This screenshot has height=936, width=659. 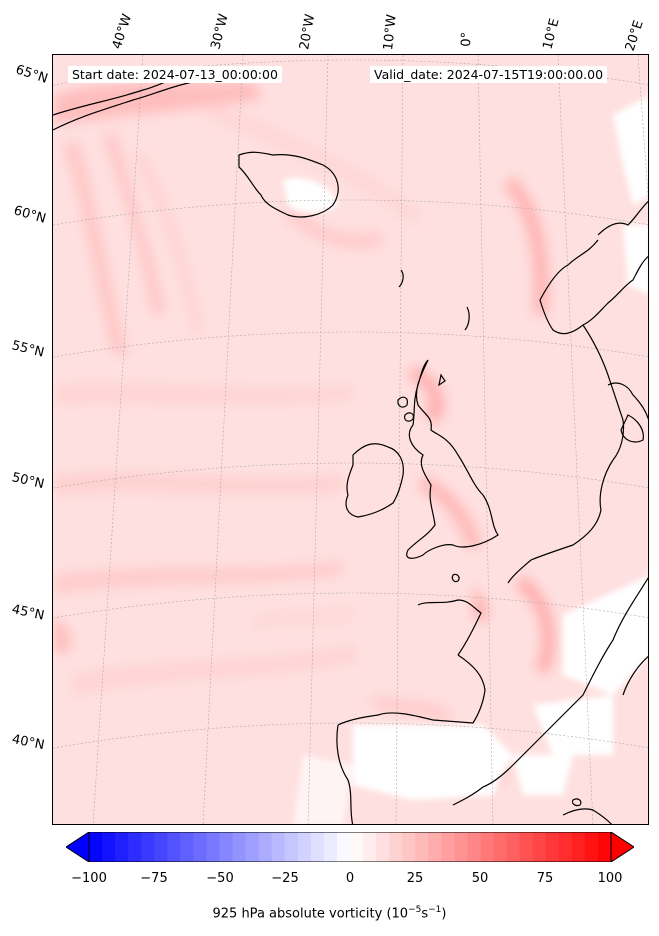 I want to click on colorbar-tick-label: −75, so click(x=154, y=878).